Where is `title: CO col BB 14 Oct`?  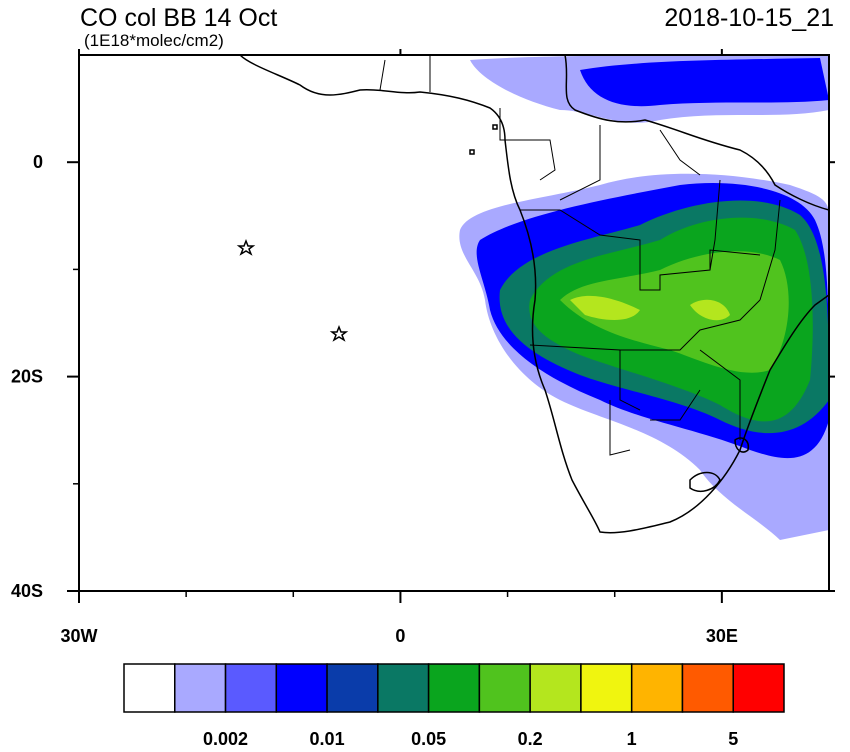
title: CO col BB 14 Oct is located at coordinates (178, 18).